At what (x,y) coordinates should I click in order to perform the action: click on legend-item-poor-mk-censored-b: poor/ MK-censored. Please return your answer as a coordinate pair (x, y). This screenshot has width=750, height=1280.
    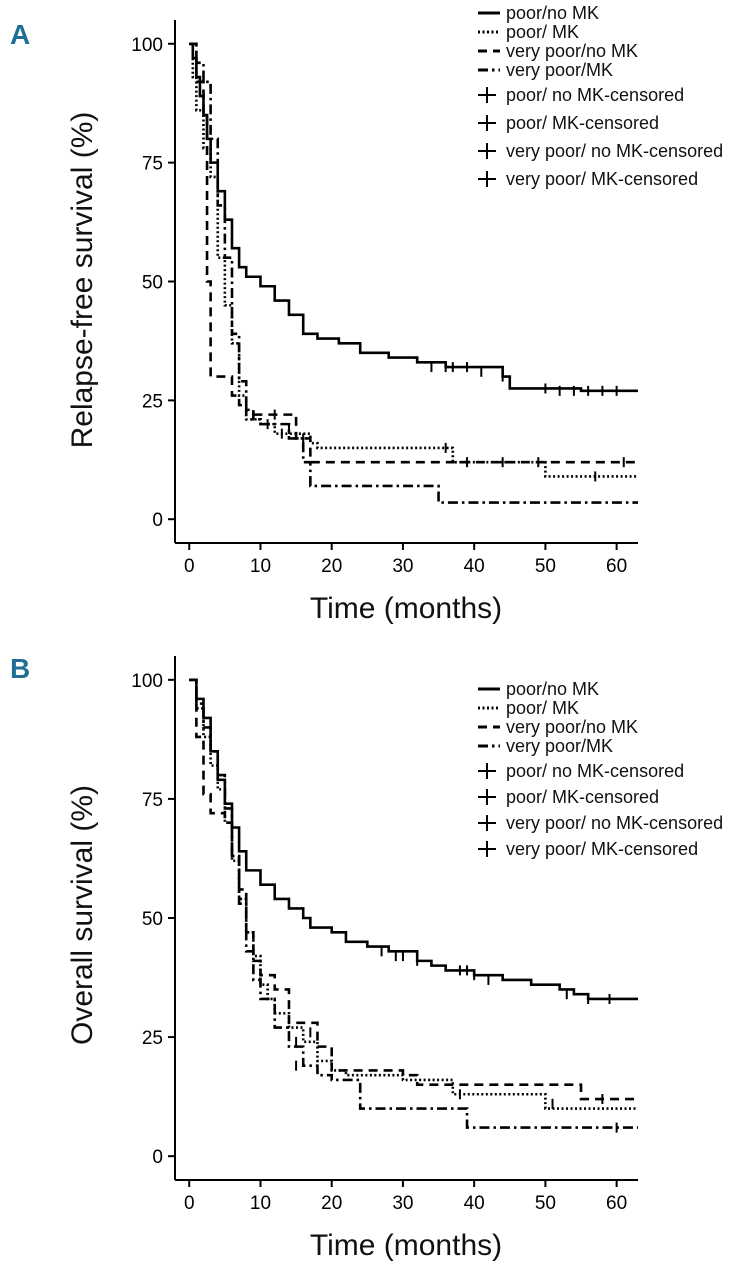
    Looking at the image, I should click on (568, 797).